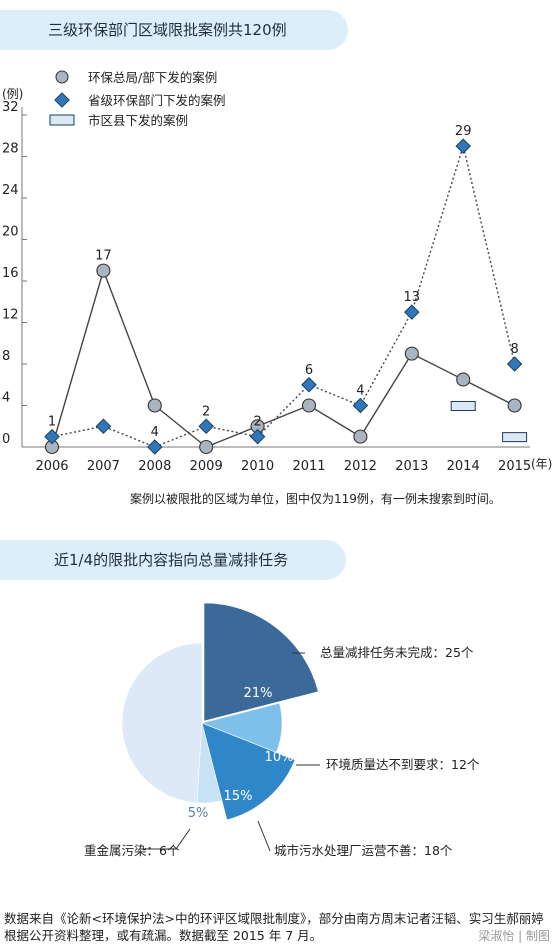 Image resolution: width=560 pixels, height=952 pixels. I want to click on data-label: 8, so click(514, 349).